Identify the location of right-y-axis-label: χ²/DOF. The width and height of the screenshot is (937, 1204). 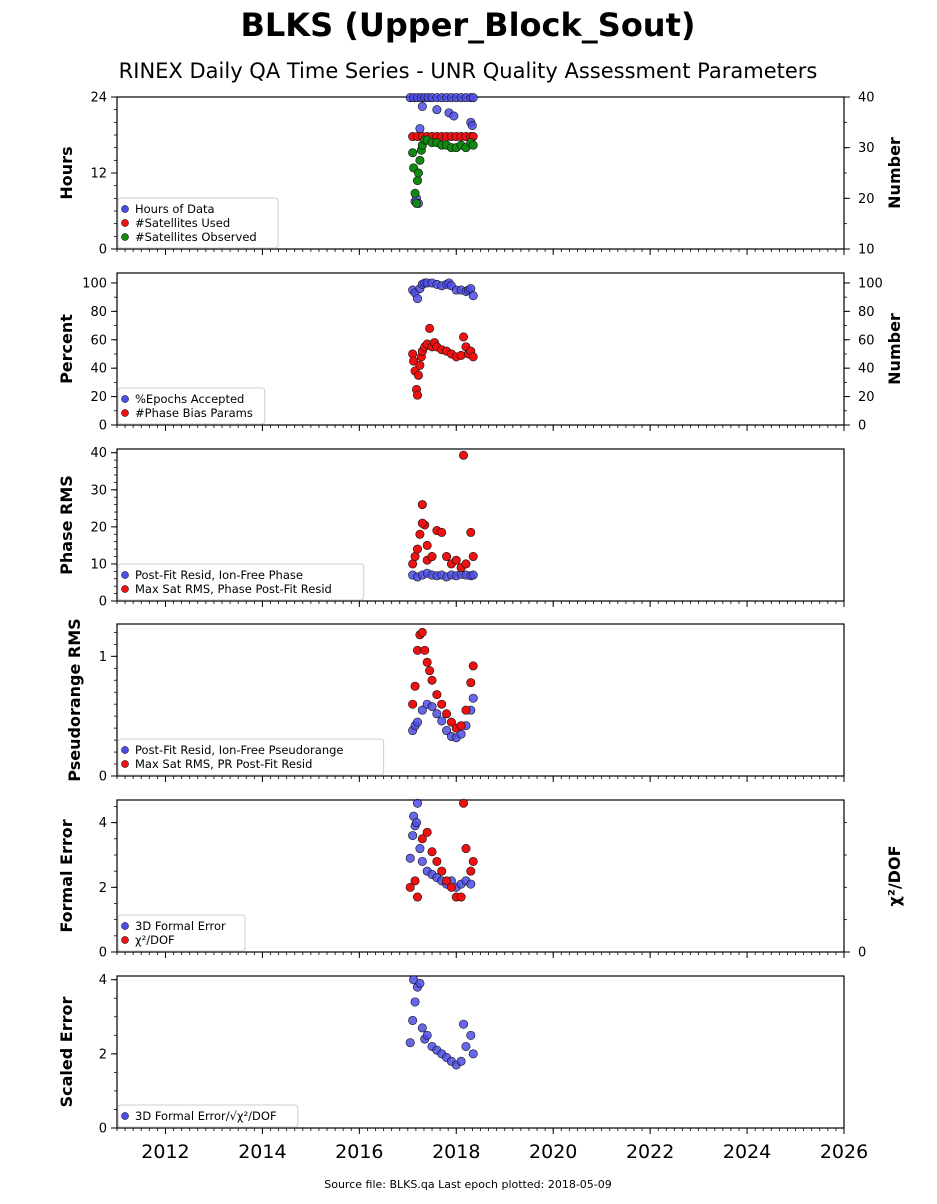
(894, 876).